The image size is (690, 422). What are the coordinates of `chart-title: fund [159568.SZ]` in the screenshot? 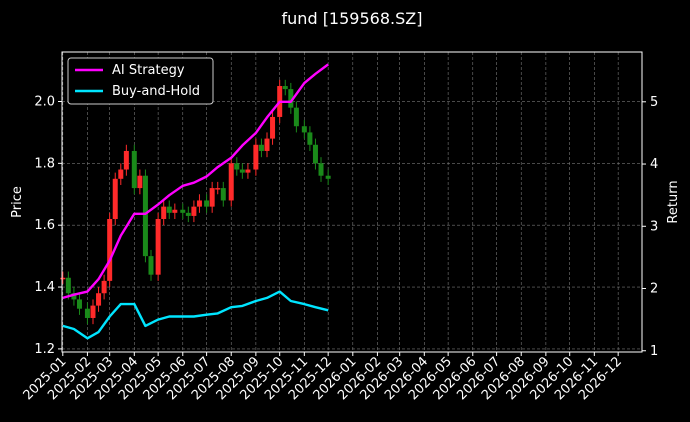 It's located at (352, 18).